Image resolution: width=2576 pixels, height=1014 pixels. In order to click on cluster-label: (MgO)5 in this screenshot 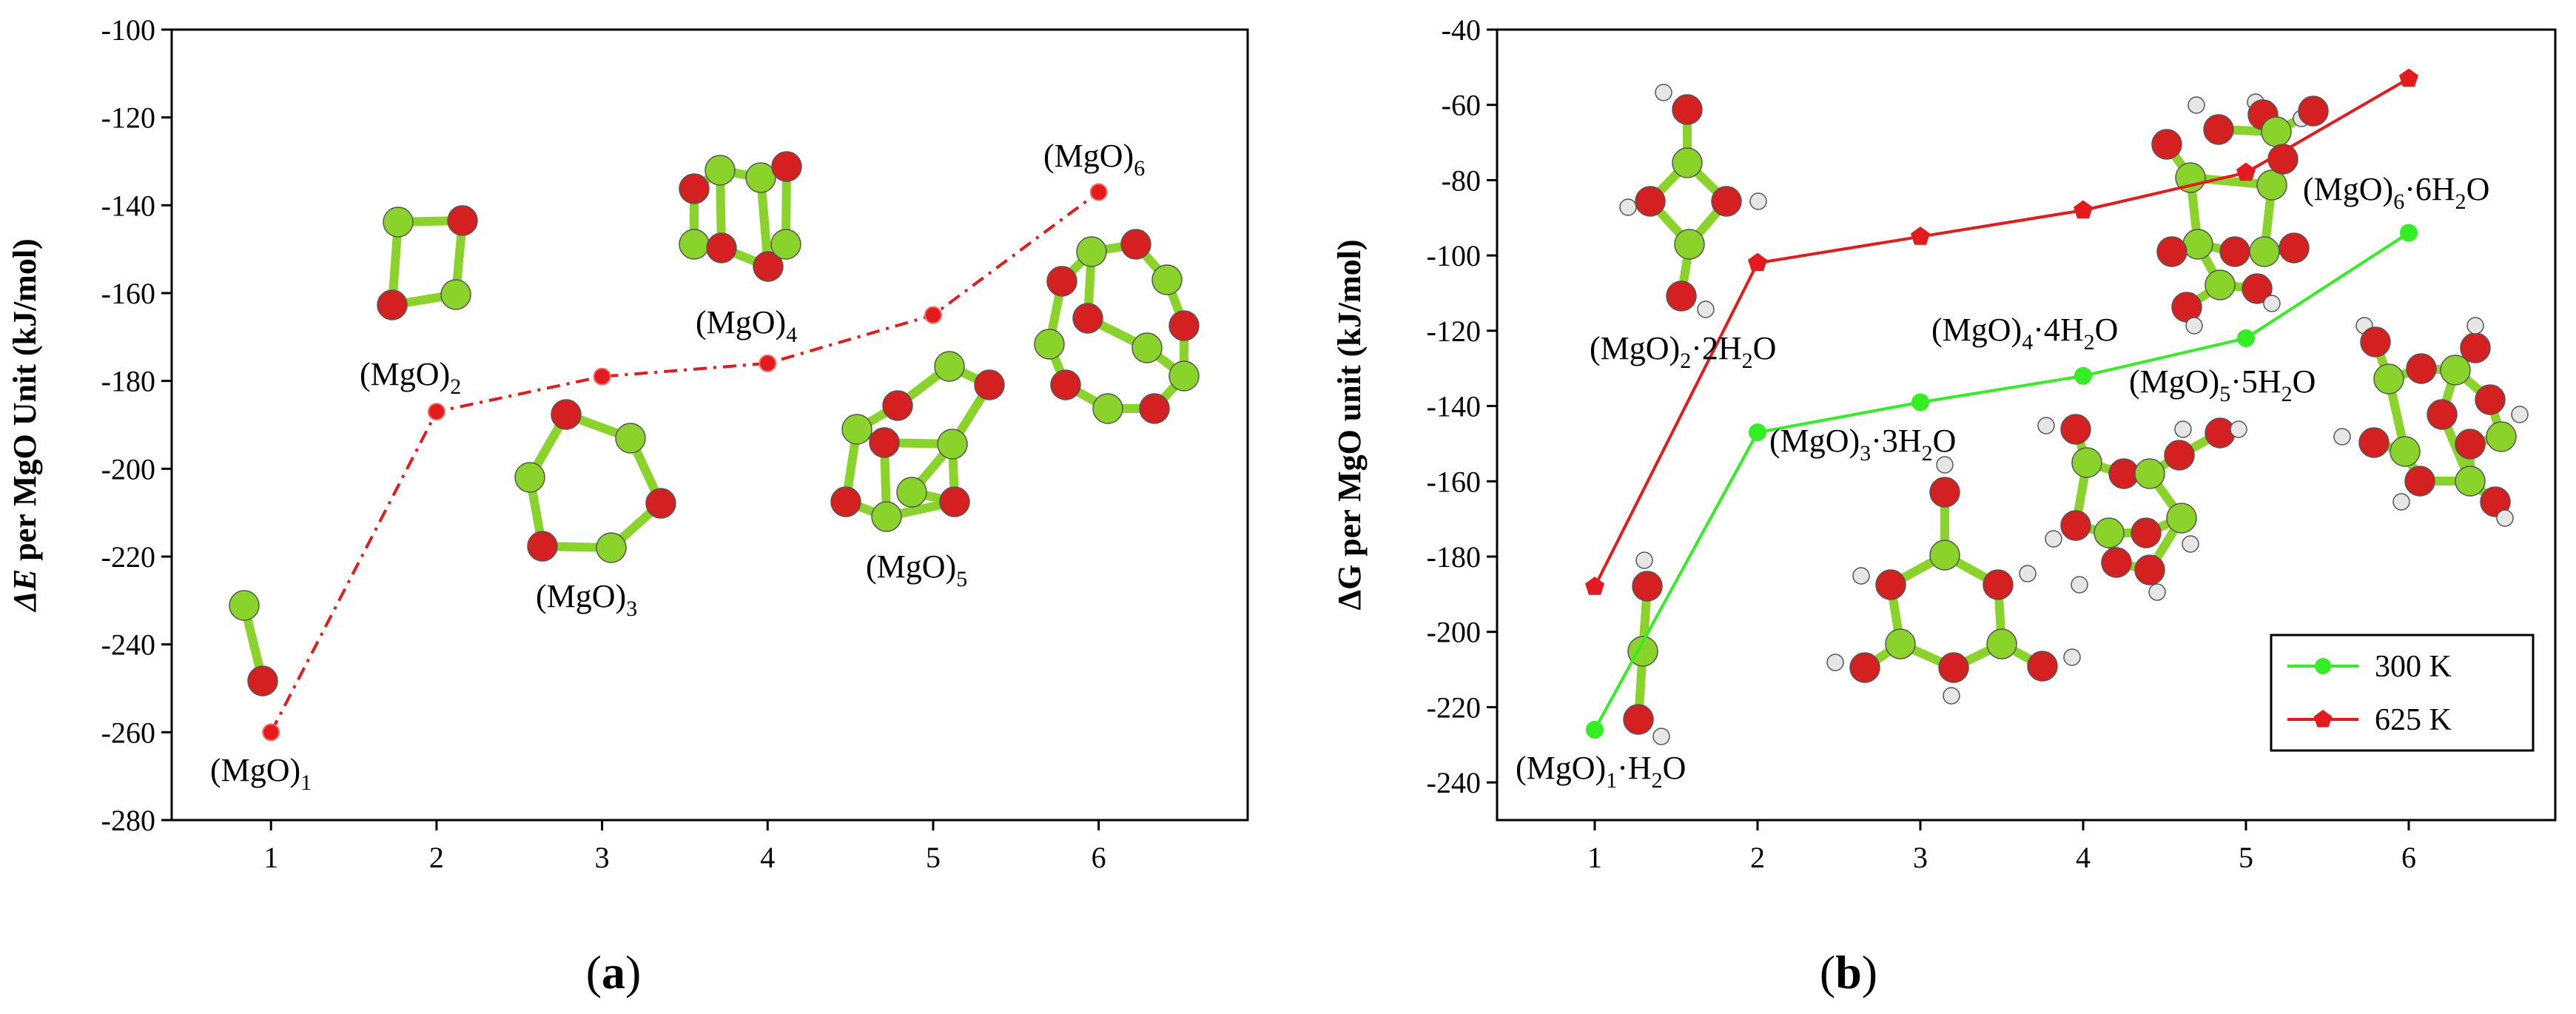, I will do `click(916, 569)`.